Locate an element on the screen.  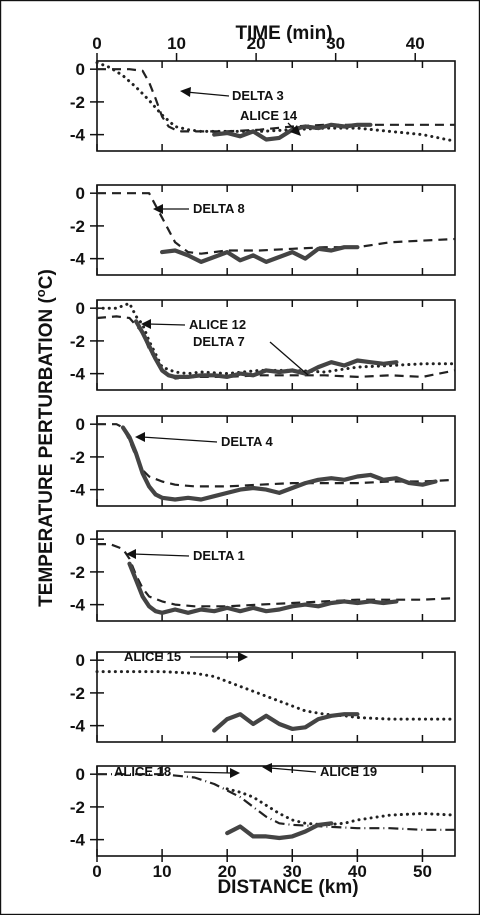
top-axis-tick-label: 0 is located at coordinates (96, 43).